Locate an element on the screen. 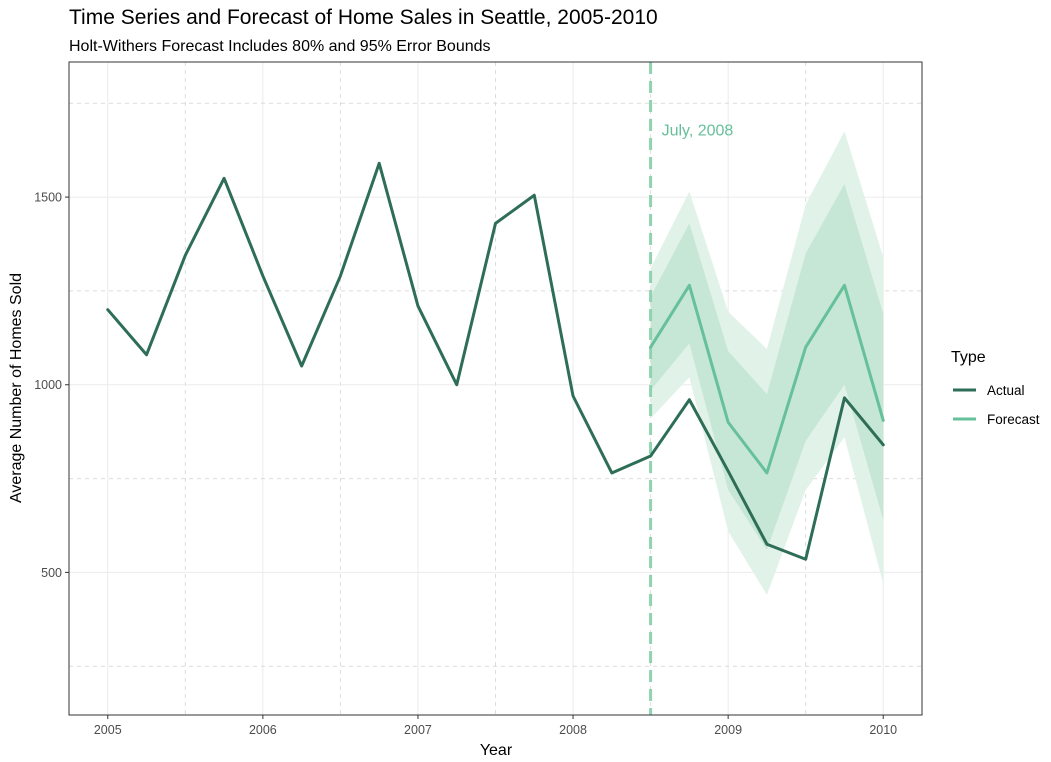  x-tick-label: 2006 is located at coordinates (263, 730).